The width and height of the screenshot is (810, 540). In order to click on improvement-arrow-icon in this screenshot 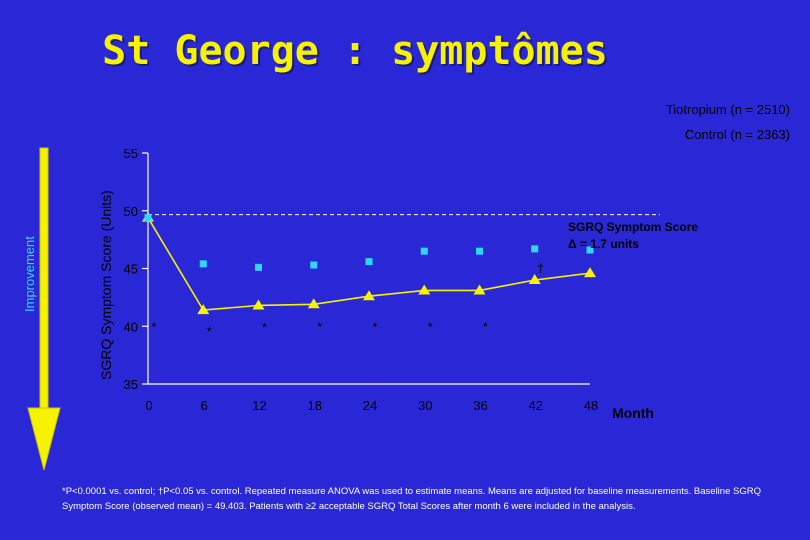, I will do `click(44, 309)`.